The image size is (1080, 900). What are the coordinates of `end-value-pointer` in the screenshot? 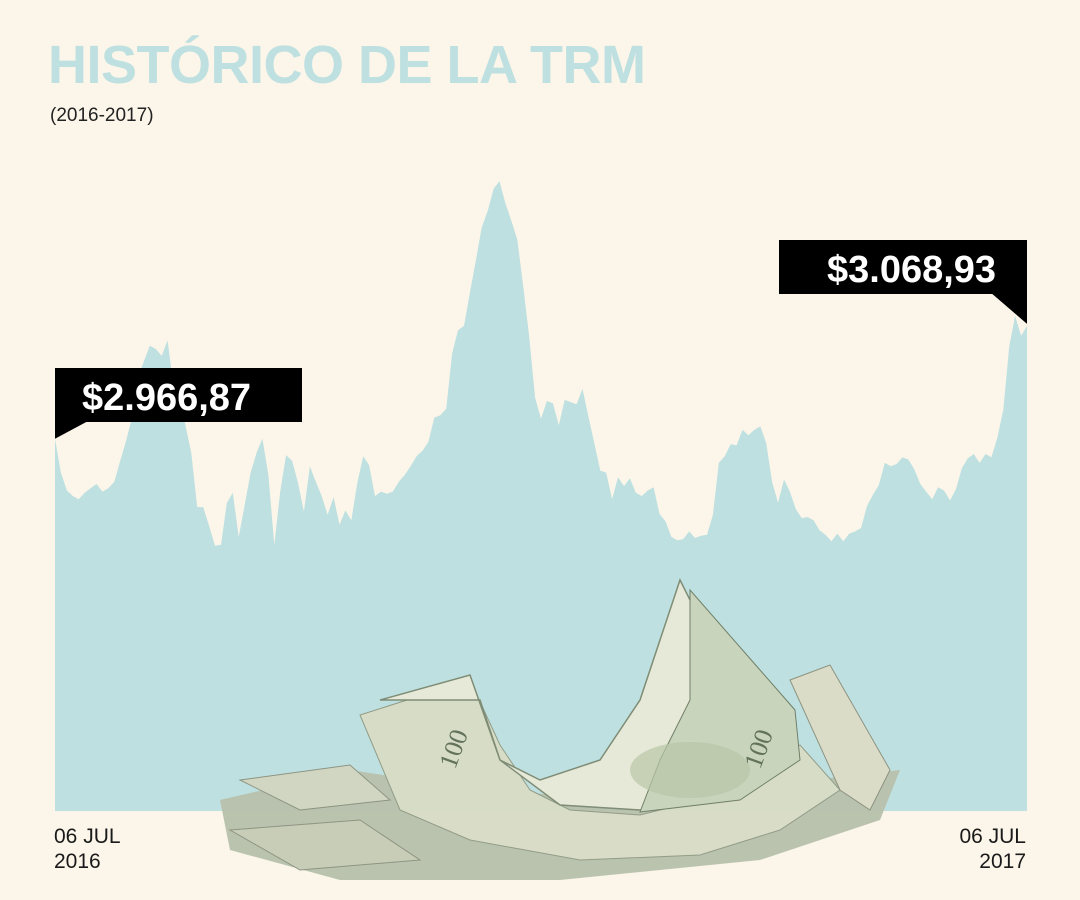 It's located at (1008, 308).